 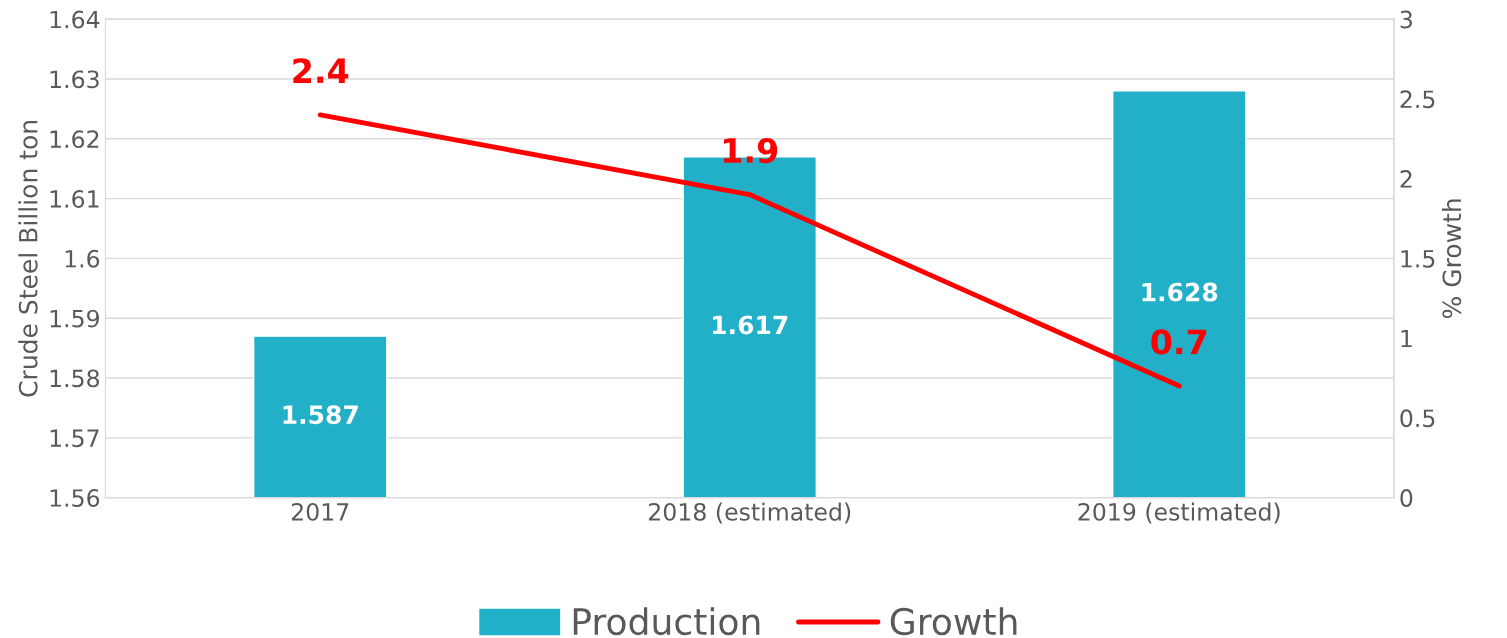 I want to click on data-label: 0.7, so click(x=1179, y=342).